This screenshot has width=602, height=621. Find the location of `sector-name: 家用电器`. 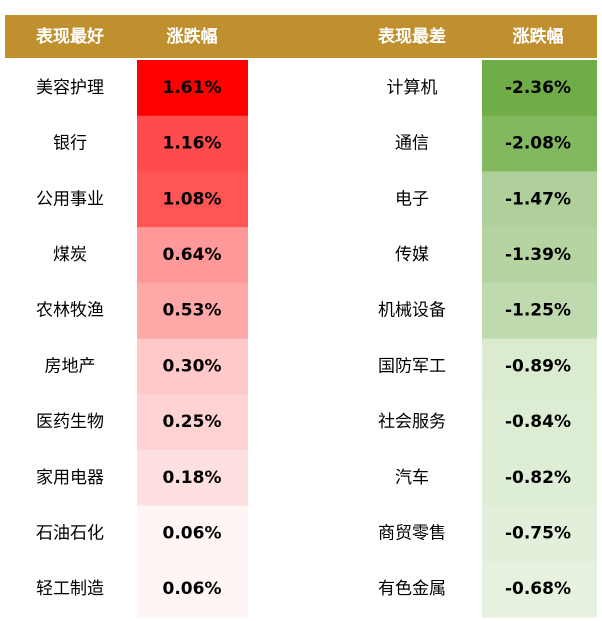

sector-name: 家用电器 is located at coordinates (70, 478).